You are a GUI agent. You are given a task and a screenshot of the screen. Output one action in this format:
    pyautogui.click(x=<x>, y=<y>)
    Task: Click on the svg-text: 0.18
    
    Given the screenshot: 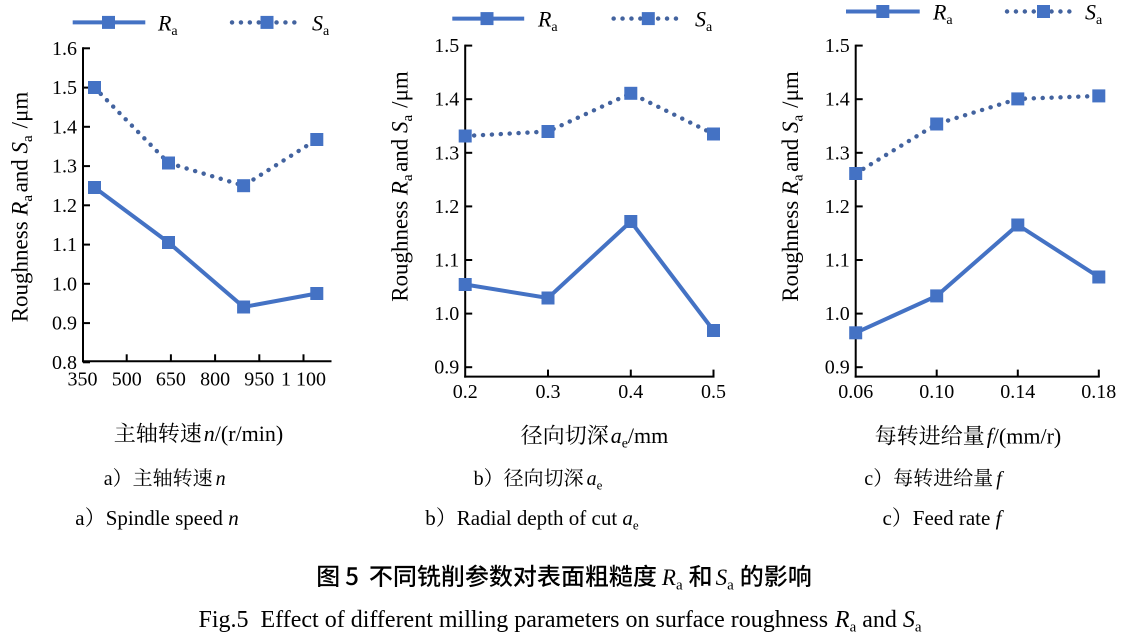 What is the action you would take?
    pyautogui.click(x=1098, y=392)
    